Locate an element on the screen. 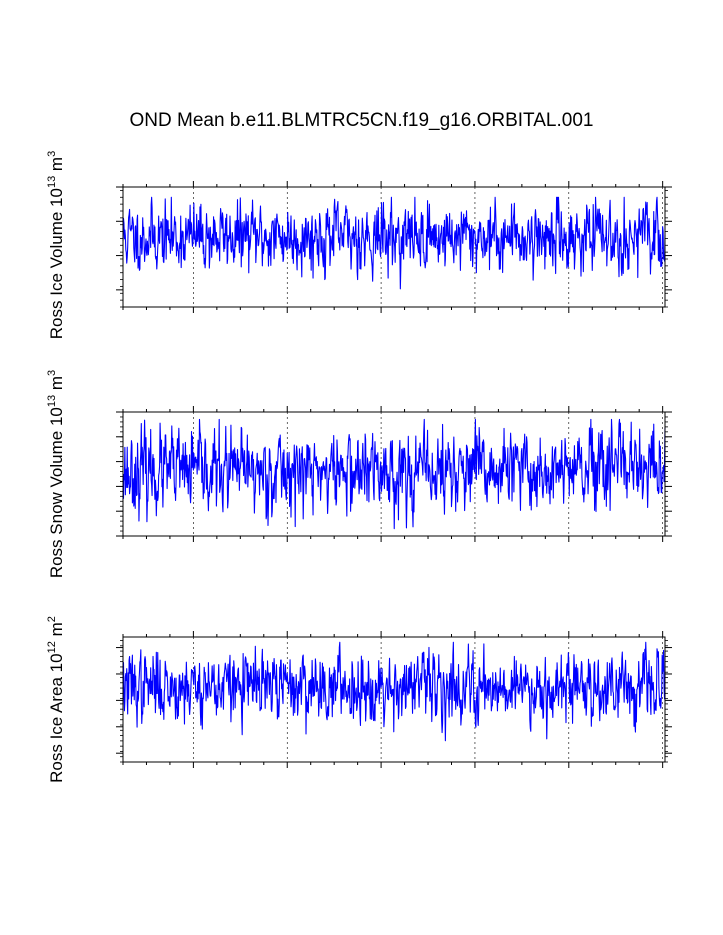  series-line-ross-ice-area is located at coordinates (394, 691).